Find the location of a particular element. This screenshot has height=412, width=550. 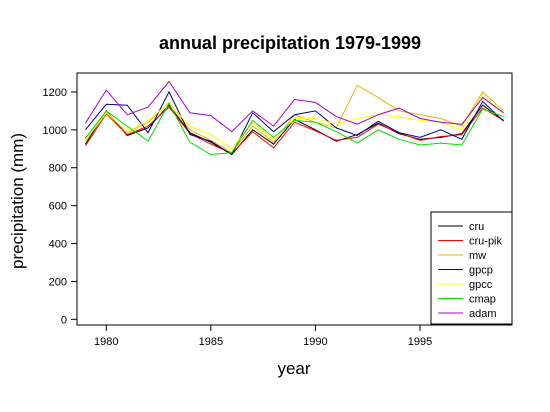

x-tick-label: 1995 is located at coordinates (420, 342).